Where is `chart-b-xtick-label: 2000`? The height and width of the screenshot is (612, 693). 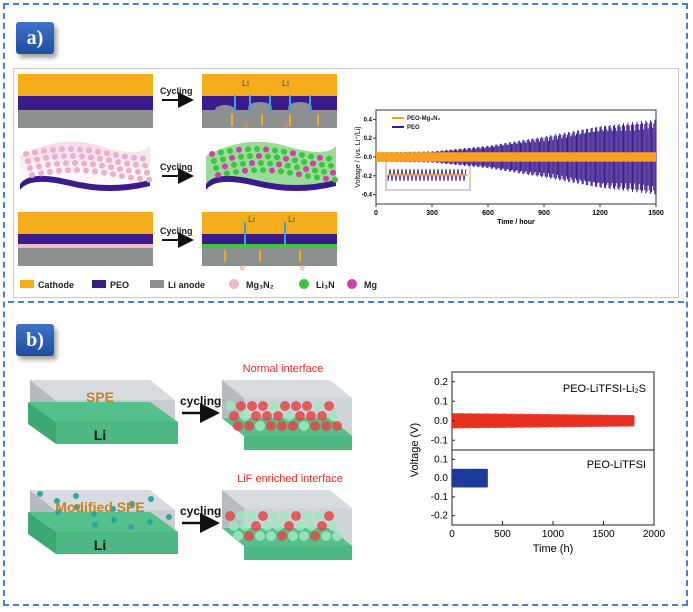
chart-b-xtick-label: 2000 is located at coordinates (654, 534).